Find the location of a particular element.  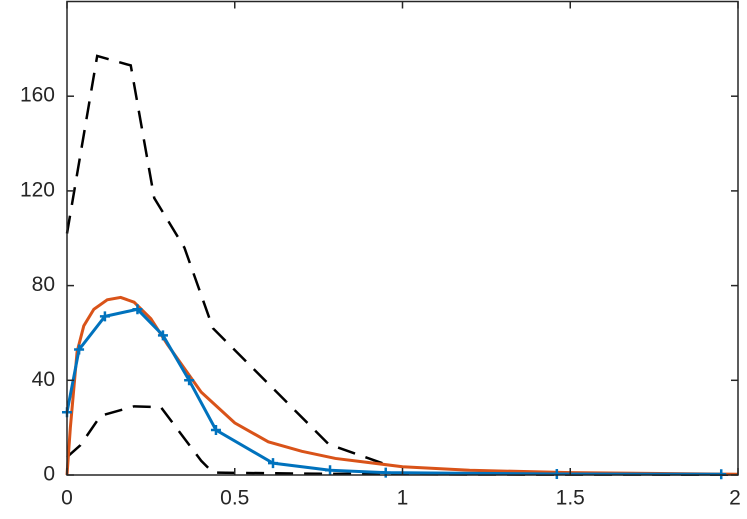

y-tick-label: 120 is located at coordinates (37, 189).